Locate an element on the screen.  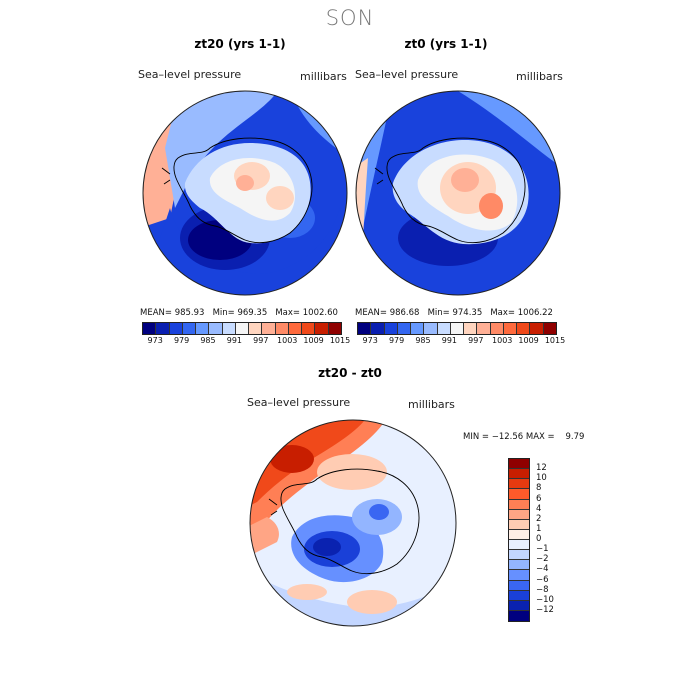
diff-colorbar-tick-label: 2 is located at coordinates (539, 518).